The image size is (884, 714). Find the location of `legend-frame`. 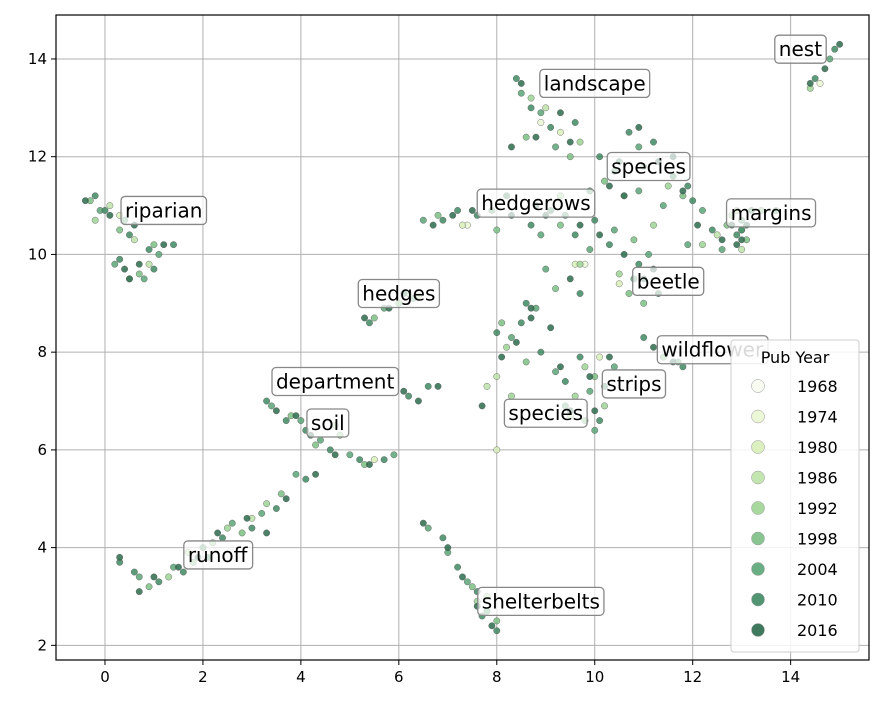

legend-frame is located at coordinates (795, 496).